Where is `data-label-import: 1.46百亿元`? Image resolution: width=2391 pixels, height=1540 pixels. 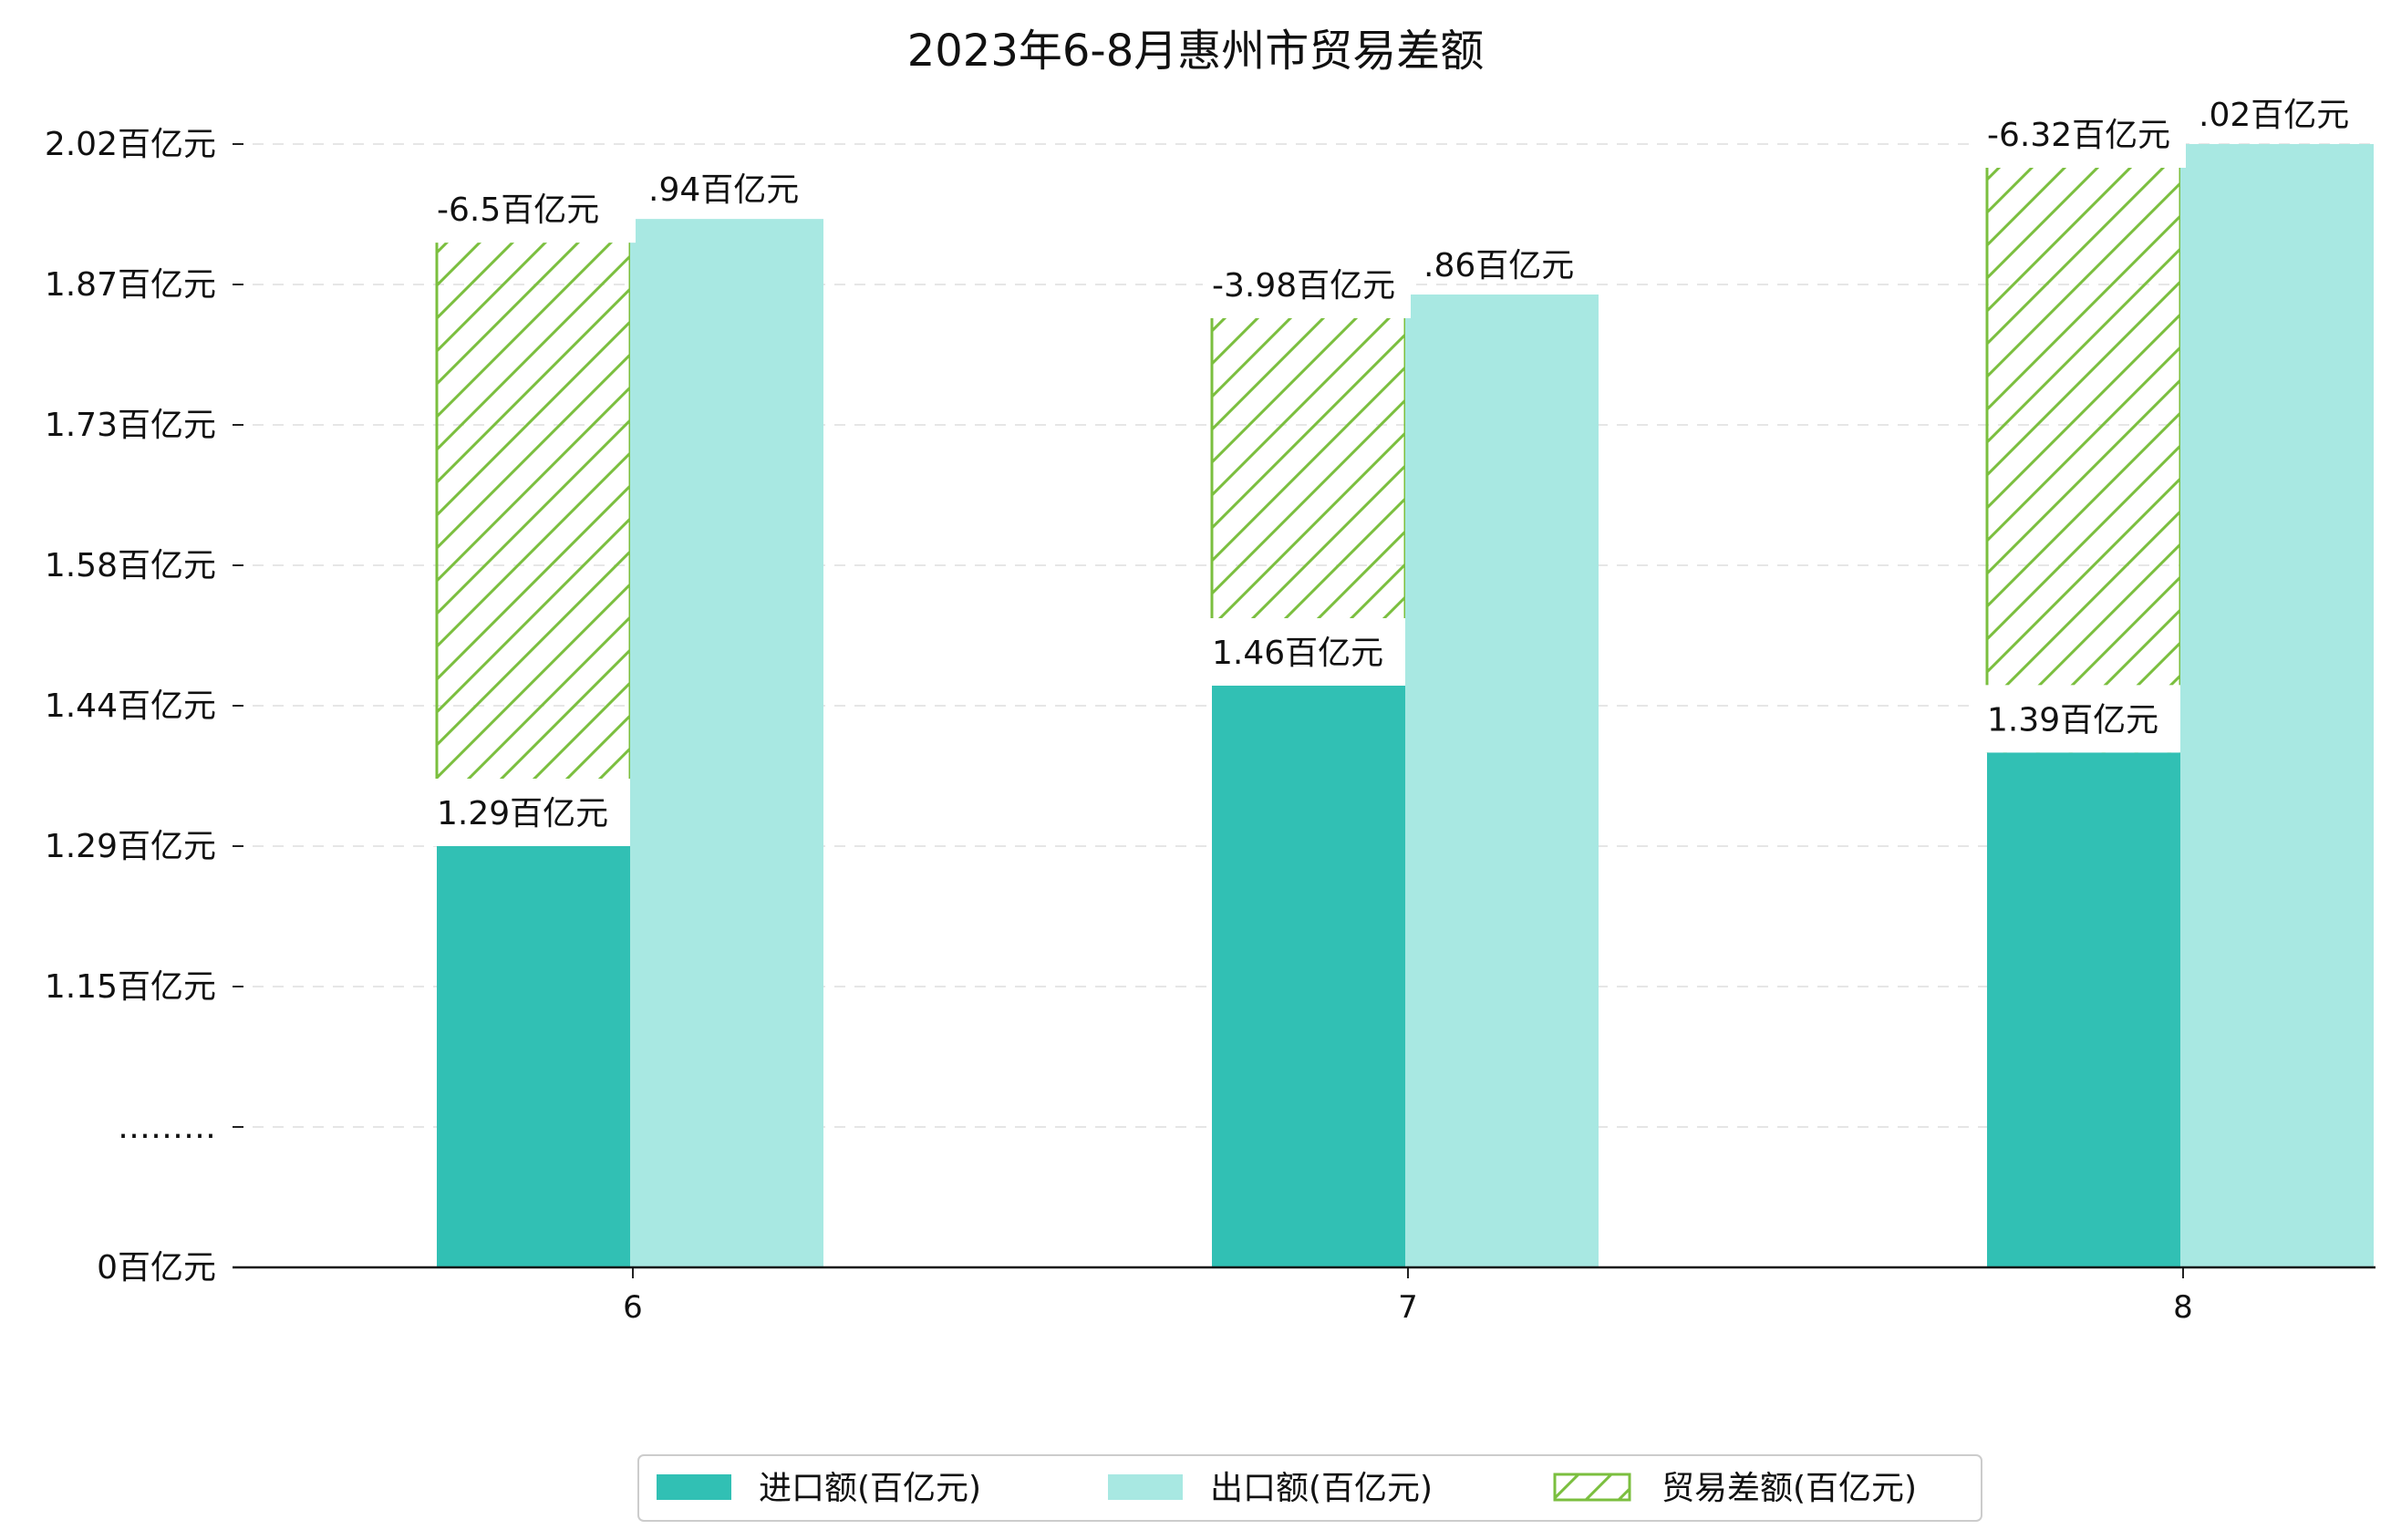
data-label-import: 1.46百亿元 is located at coordinates (1304, 652).